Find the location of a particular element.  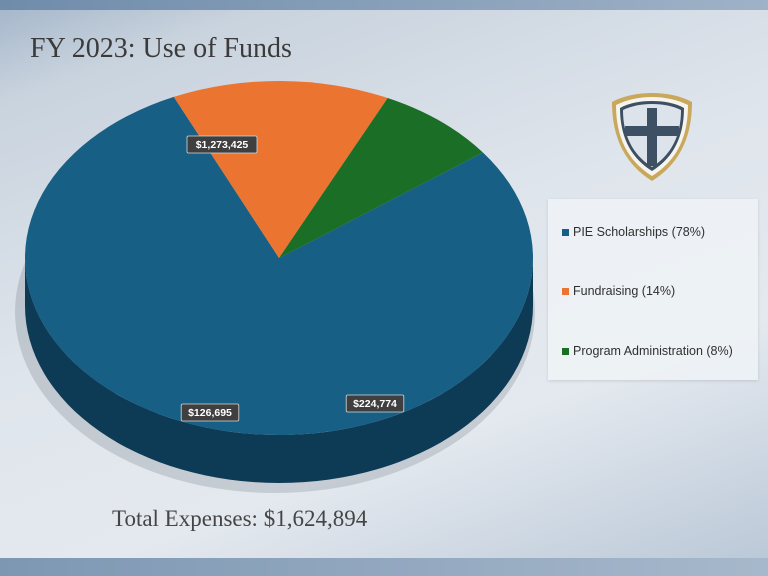

data-label-box-administration is located at coordinates (210, 412).